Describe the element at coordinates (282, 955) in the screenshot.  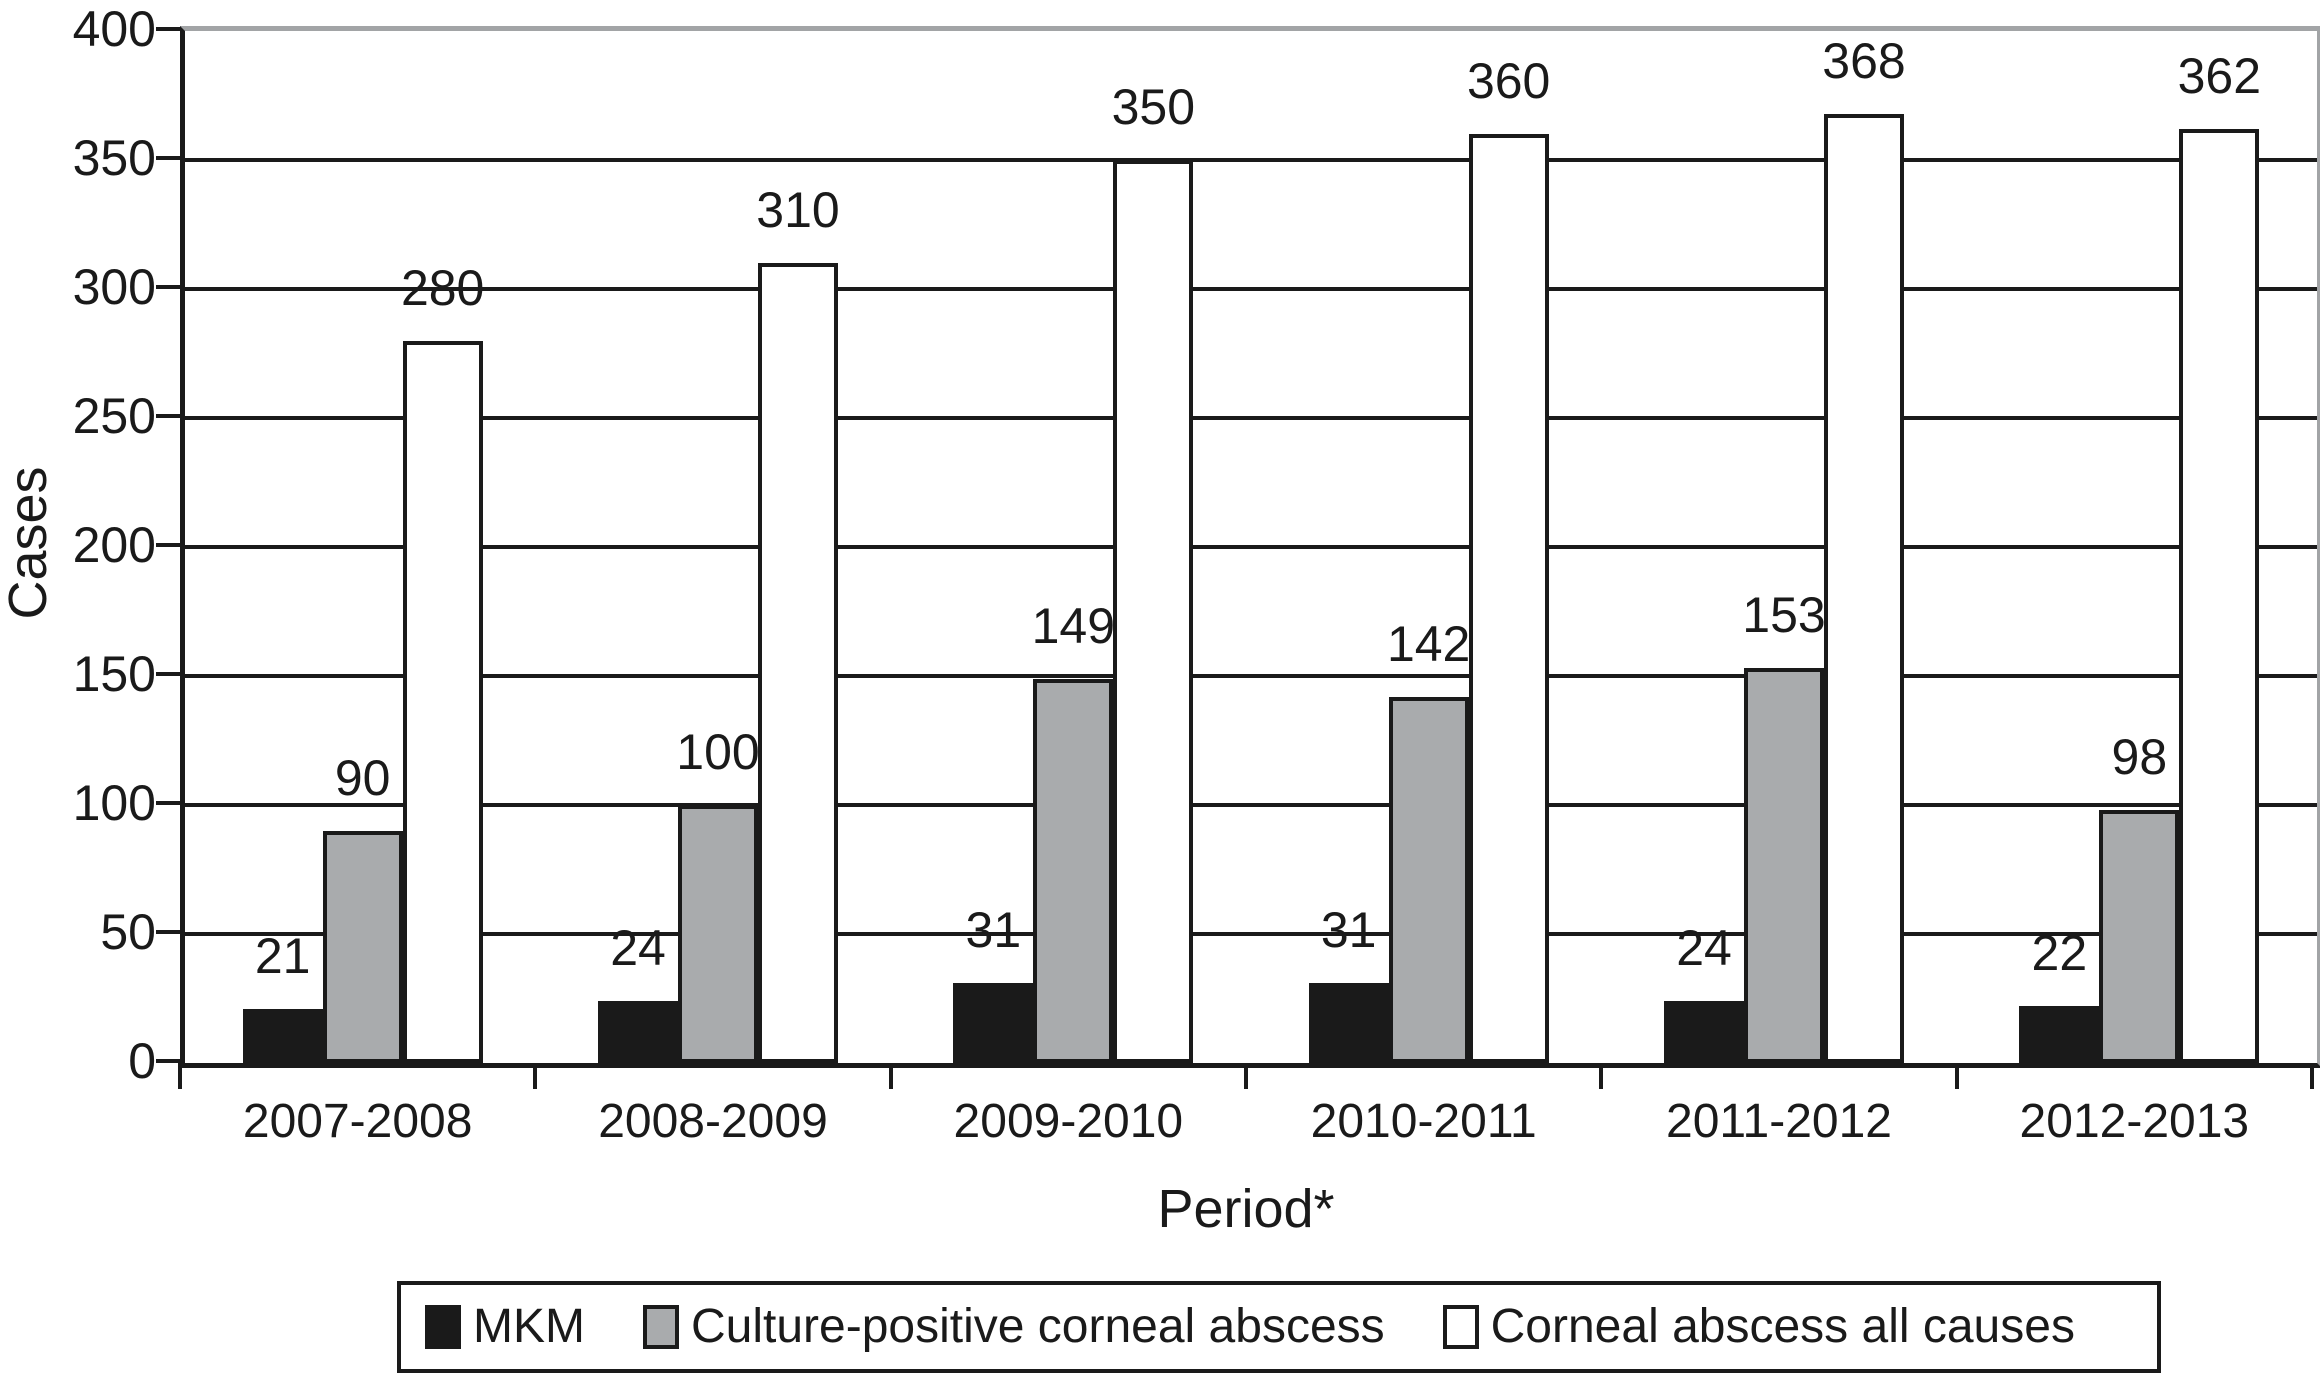
I see `bar-value-label: 21` at that location.